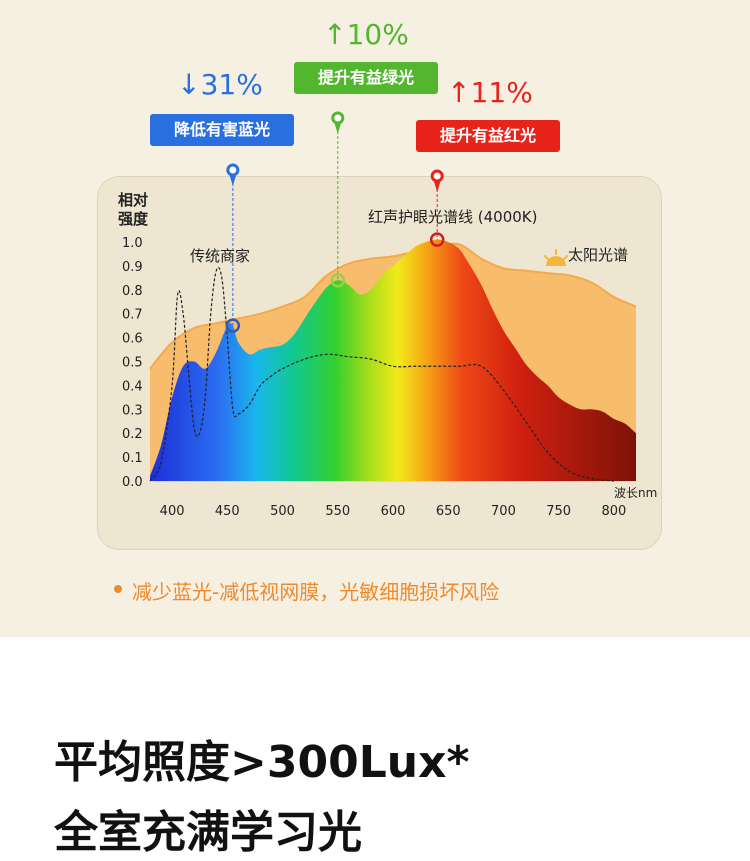 This screenshot has height=861, width=750. Describe the element at coordinates (437, 187) in the screenshot. I see `red-pin-tail` at that location.